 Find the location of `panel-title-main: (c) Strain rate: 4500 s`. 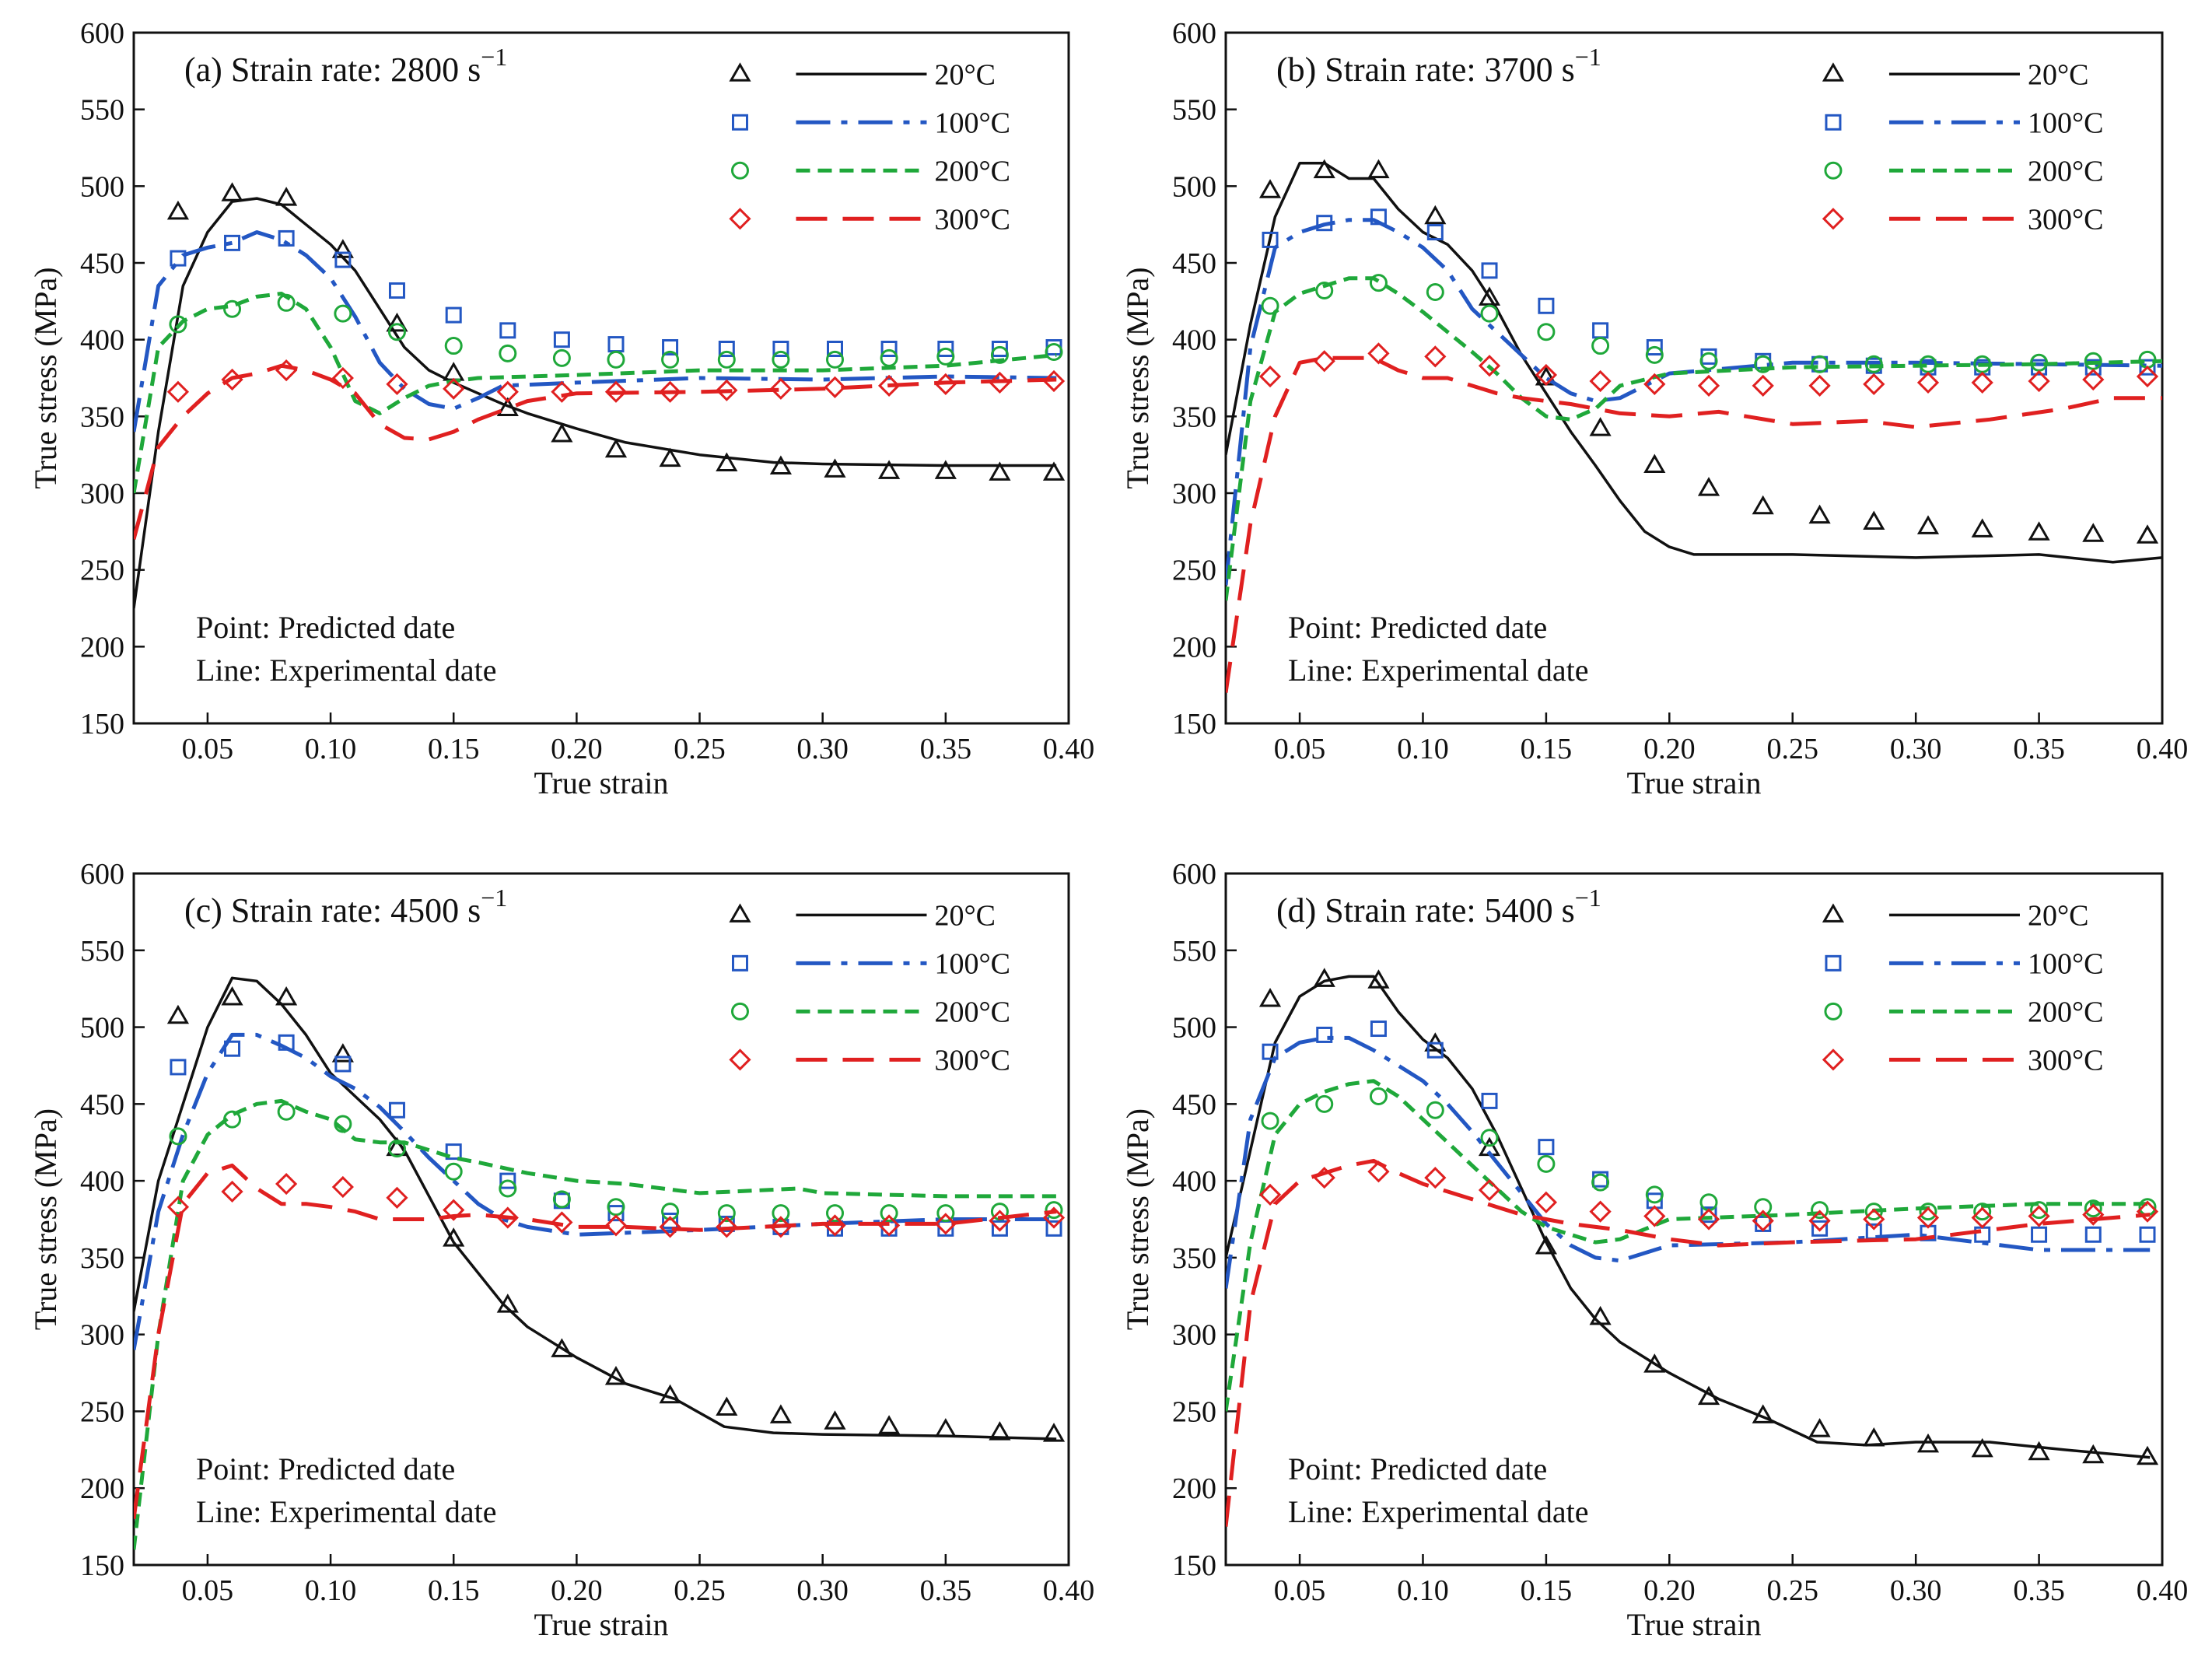

panel-title-main: (c) Strain rate: 4500 s is located at coordinates (333, 911).